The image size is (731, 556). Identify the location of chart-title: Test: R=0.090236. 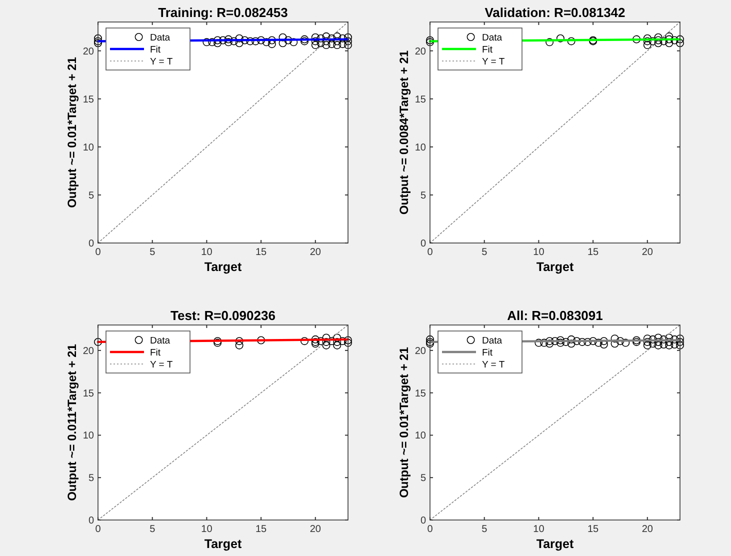
(223, 315).